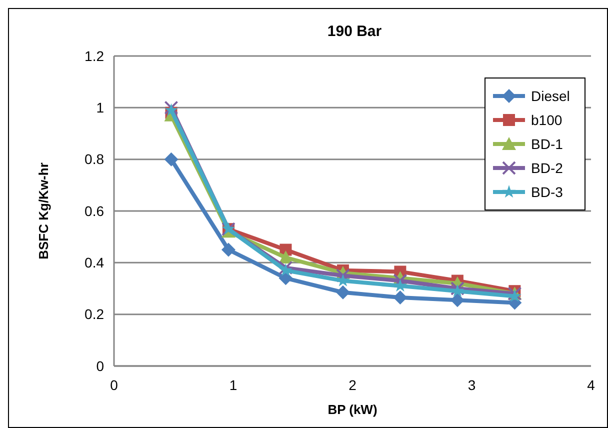  What do you see at coordinates (233, 385) in the screenshot?
I see `x-tick-label: 1` at bounding box center [233, 385].